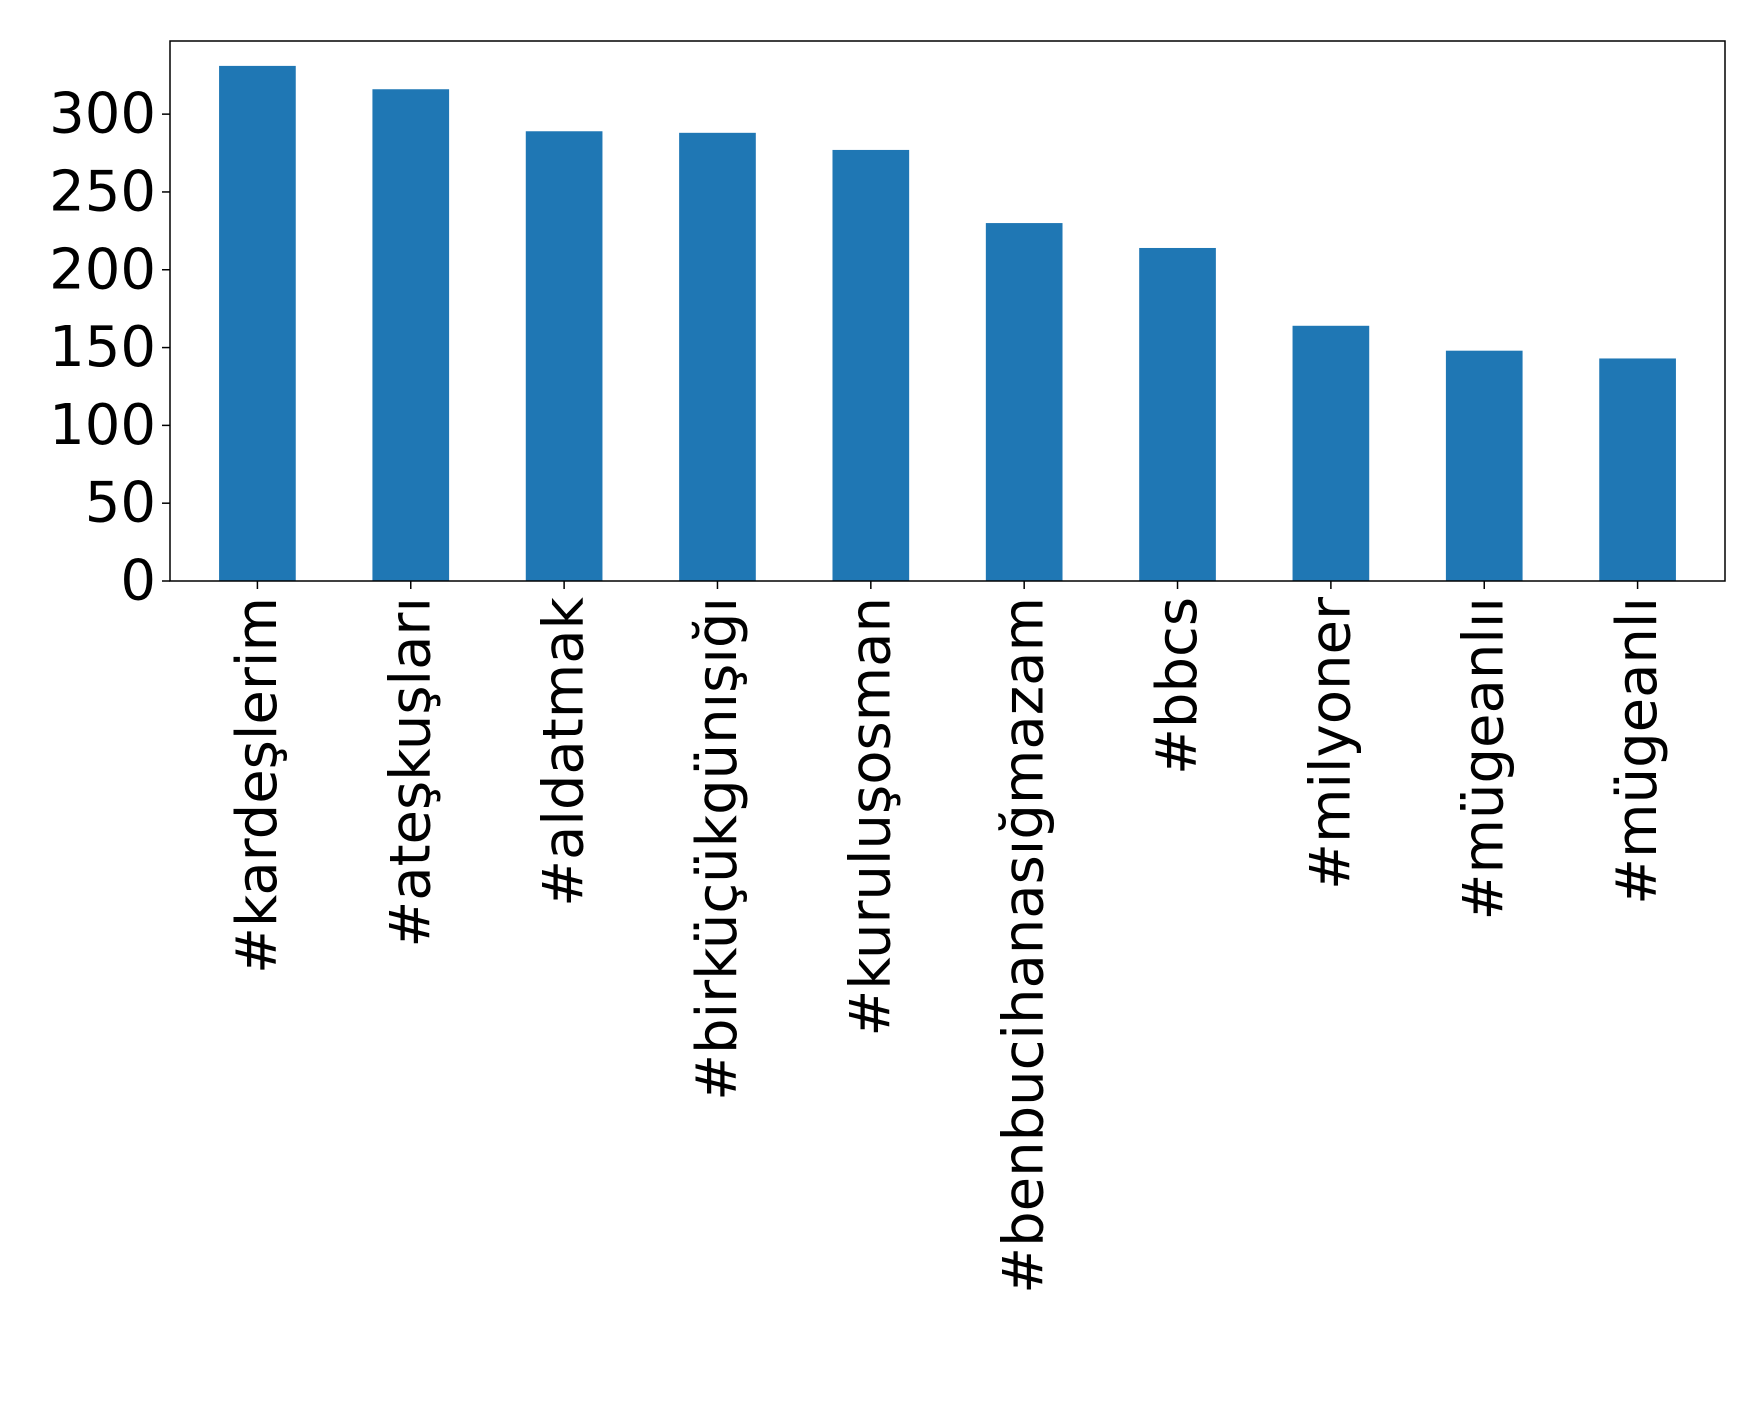  I want to click on y-tick-label: 150, so click(102, 347).